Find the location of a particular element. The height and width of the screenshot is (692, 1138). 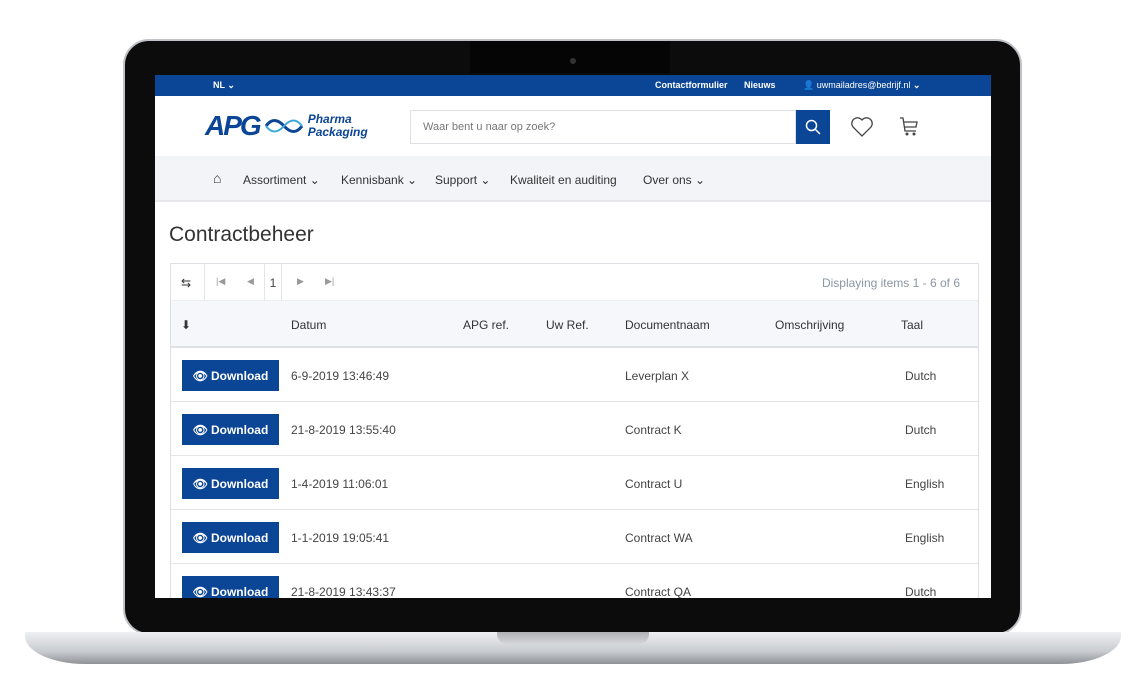

cell-datum: 6-9-2019 13:46:49 is located at coordinates (340, 376).